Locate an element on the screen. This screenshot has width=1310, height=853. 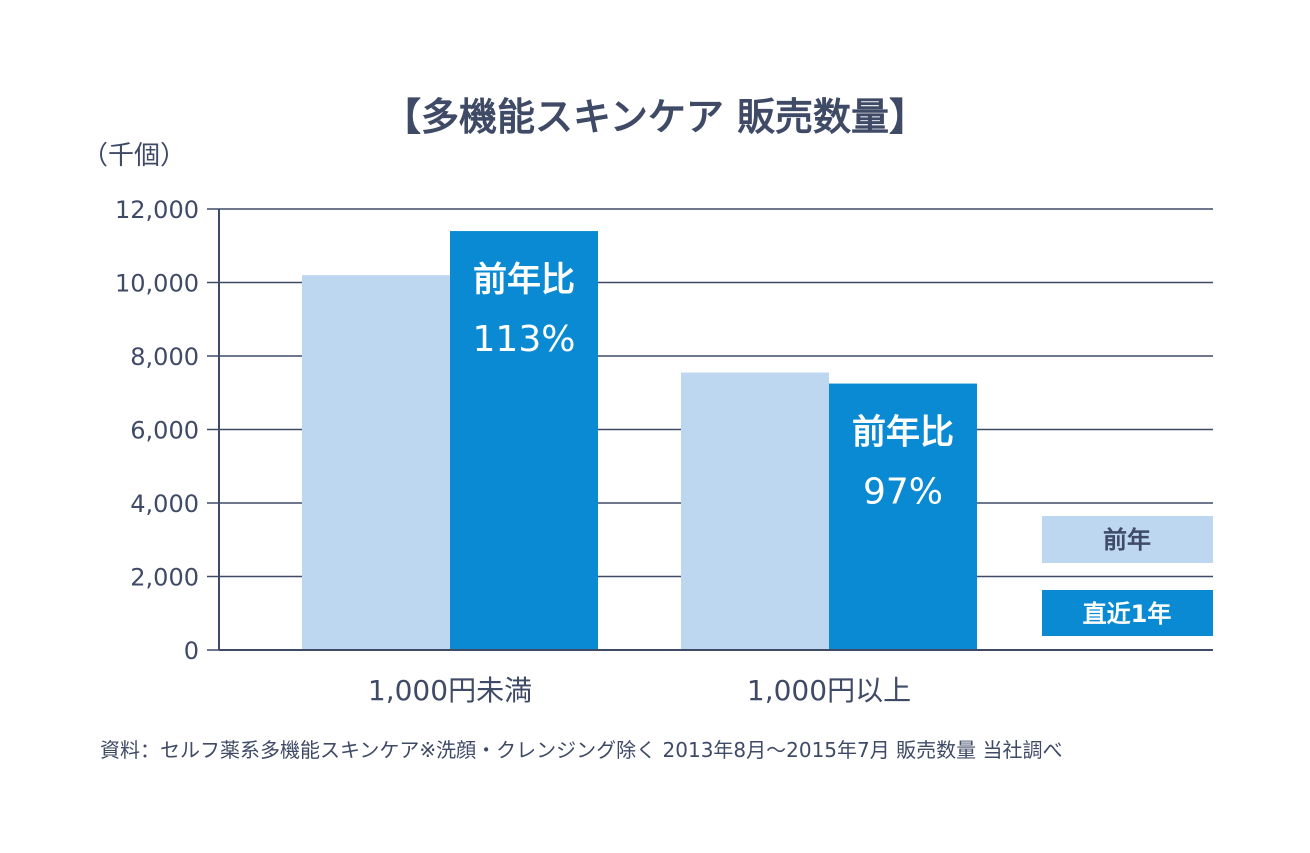
y-tick-label: 2,000 is located at coordinates (164, 578).